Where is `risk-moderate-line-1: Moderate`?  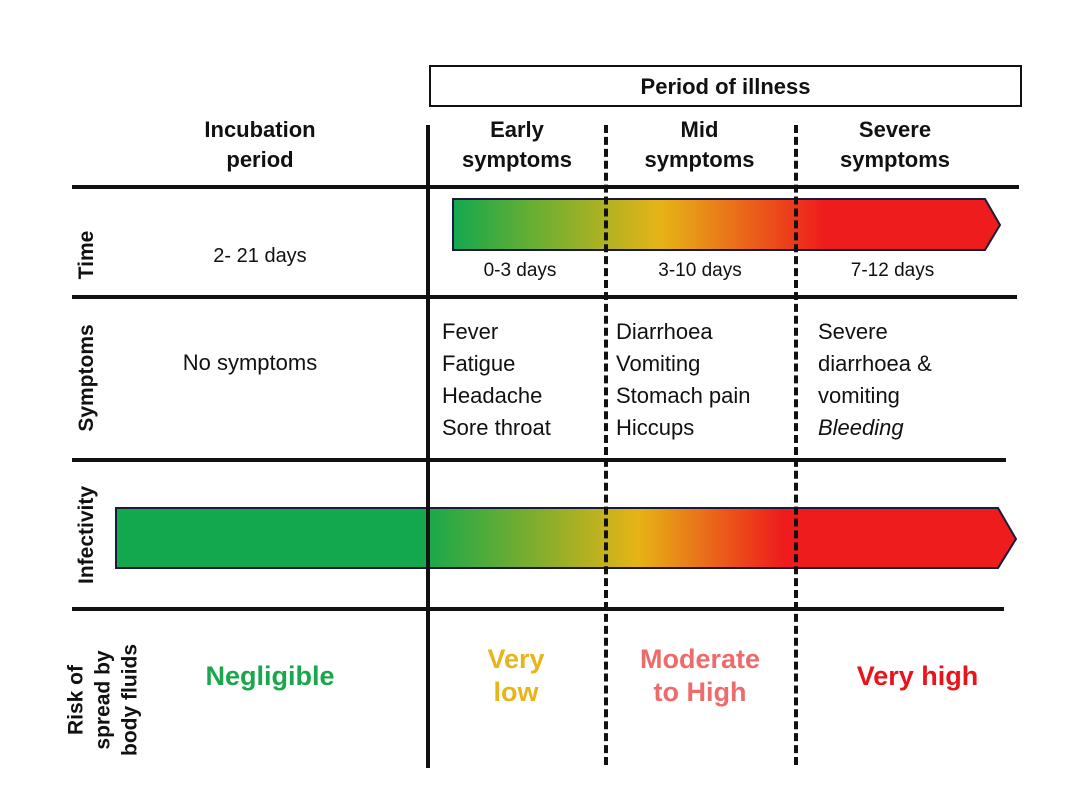
risk-moderate-line-1: Moderate is located at coordinates (700, 659).